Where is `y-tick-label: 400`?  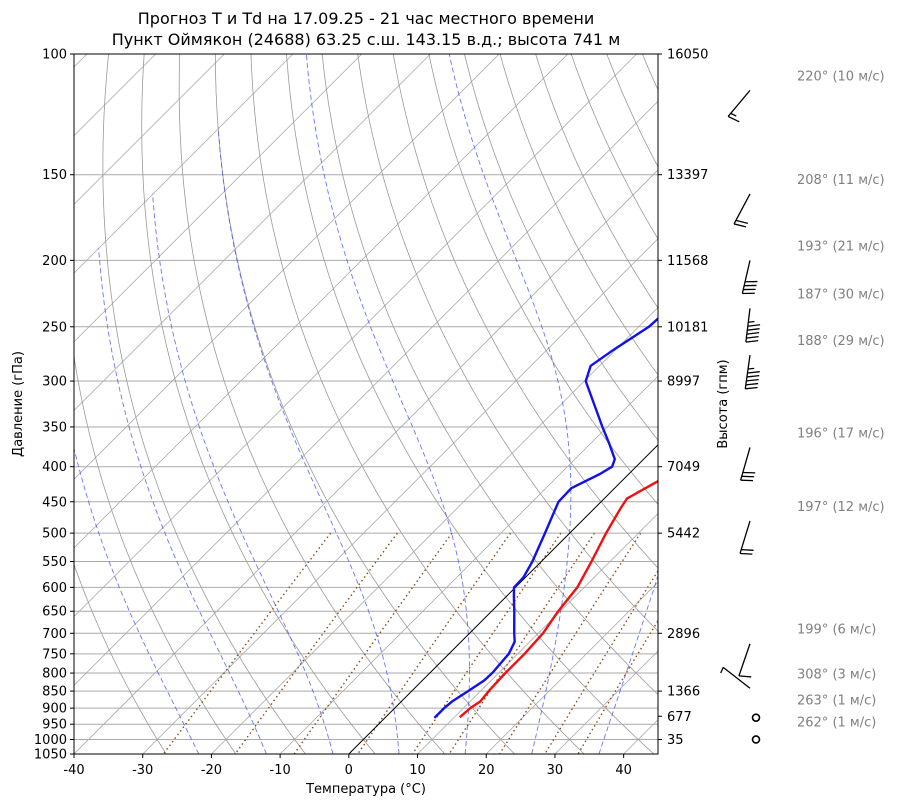 y-tick-label: 400 is located at coordinates (54, 467).